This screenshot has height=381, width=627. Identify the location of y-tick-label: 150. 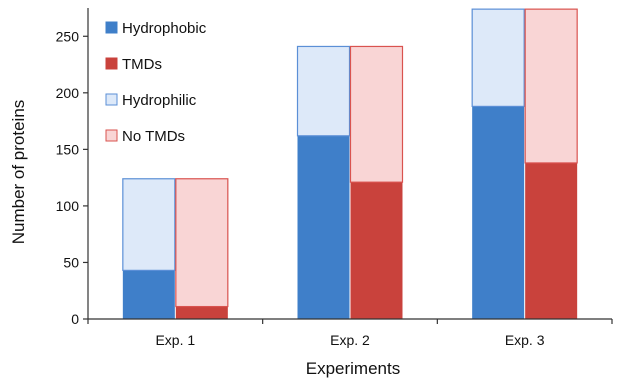
(68, 149).